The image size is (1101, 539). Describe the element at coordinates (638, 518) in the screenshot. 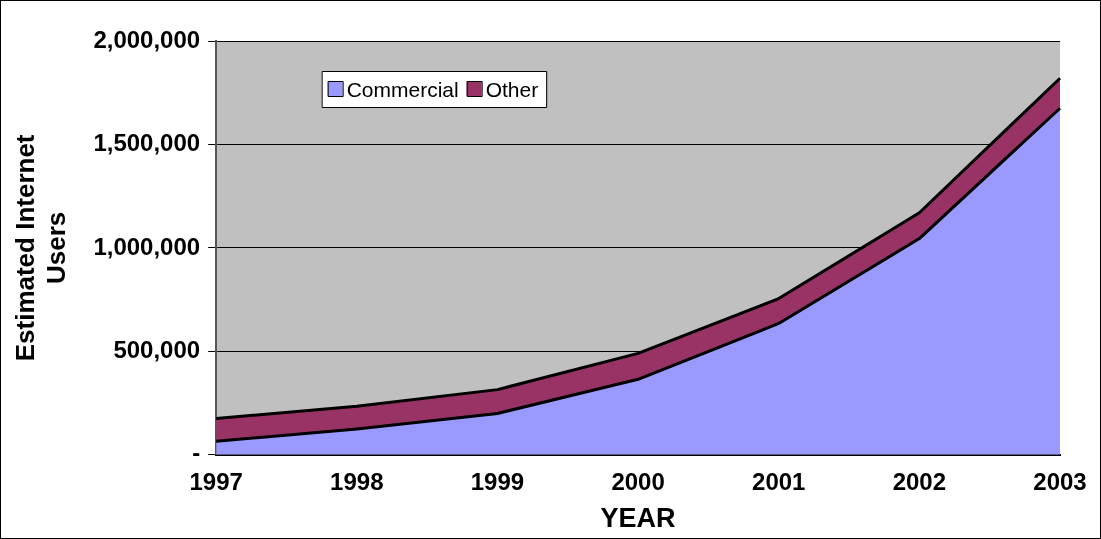

I see `x-axis-title: YEAR` at that location.